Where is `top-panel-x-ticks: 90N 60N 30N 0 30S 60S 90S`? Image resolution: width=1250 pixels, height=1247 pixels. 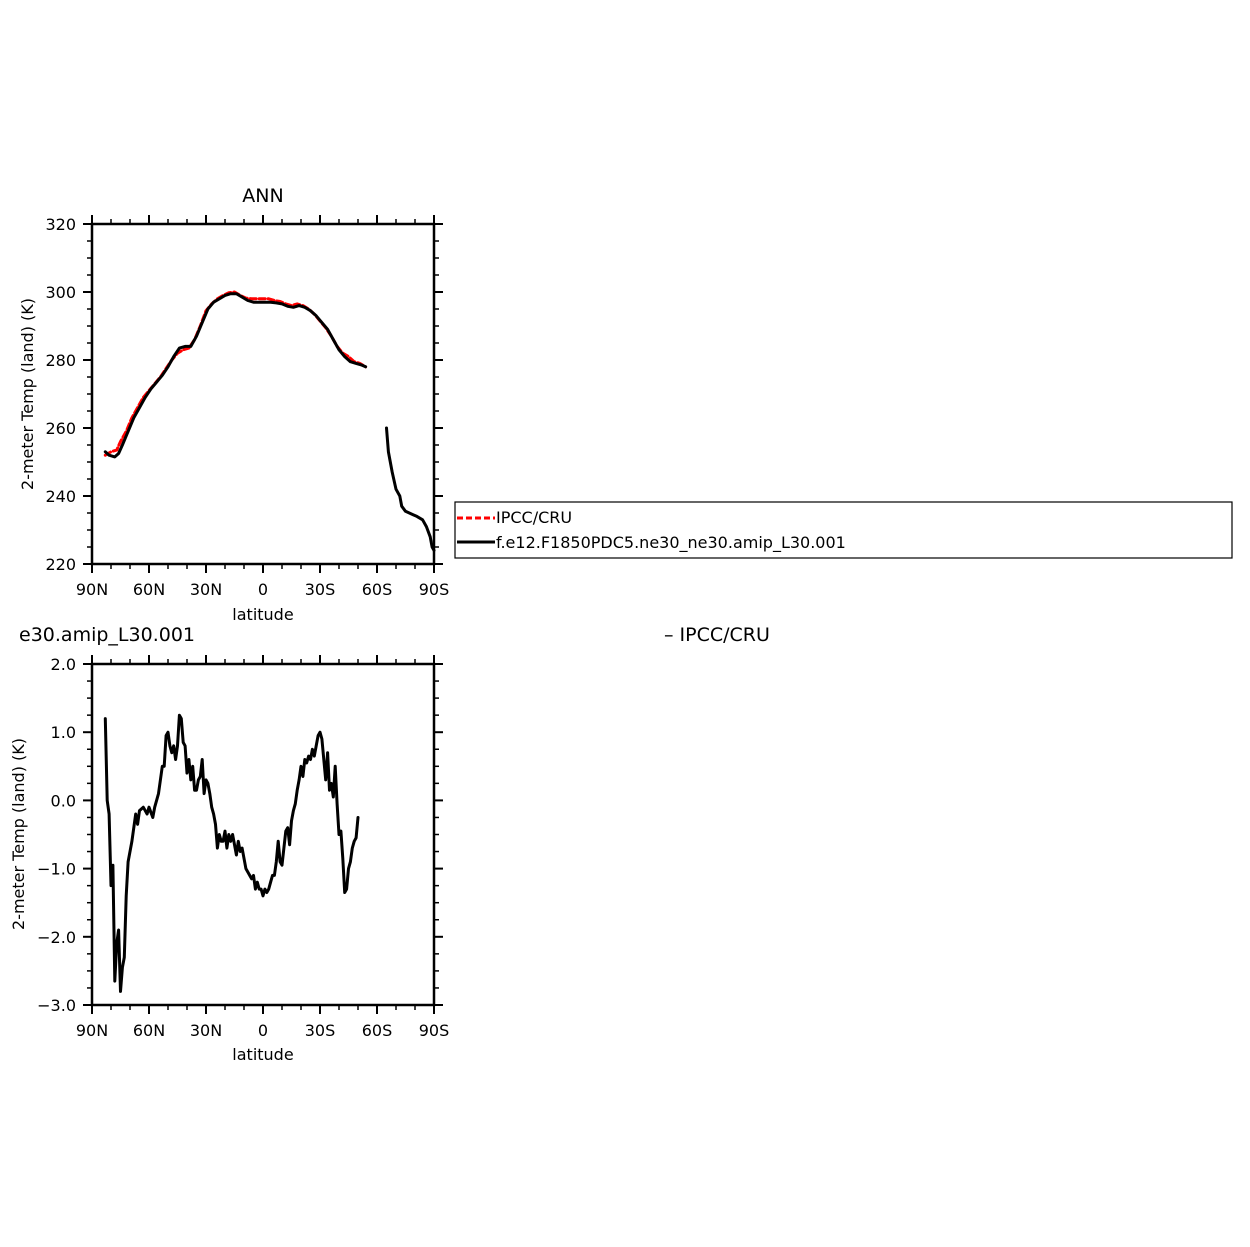
top-panel-x-ticks: 90N 60N 30N 0 30S 60S 90S is located at coordinates (262, 407).